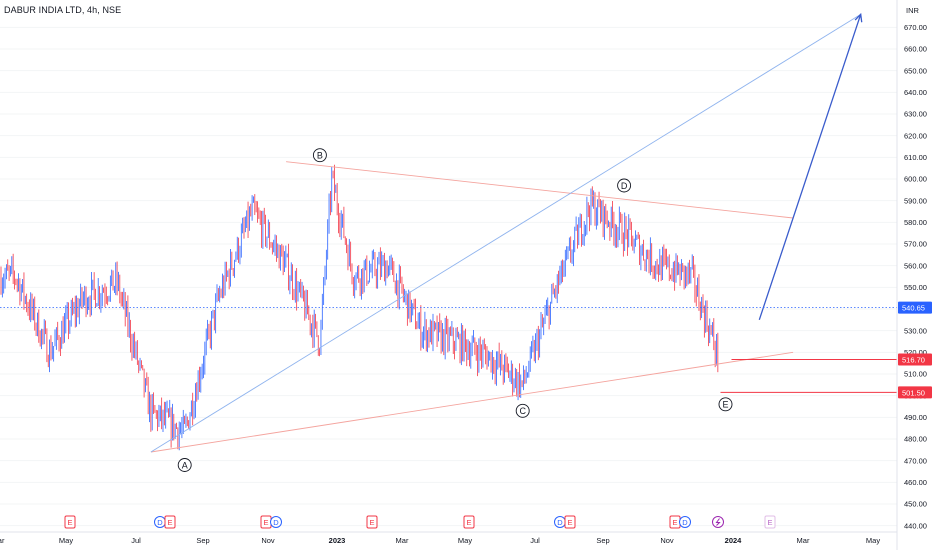  Describe the element at coordinates (734, 540) in the screenshot. I see `time-tick-label: 2024` at that location.